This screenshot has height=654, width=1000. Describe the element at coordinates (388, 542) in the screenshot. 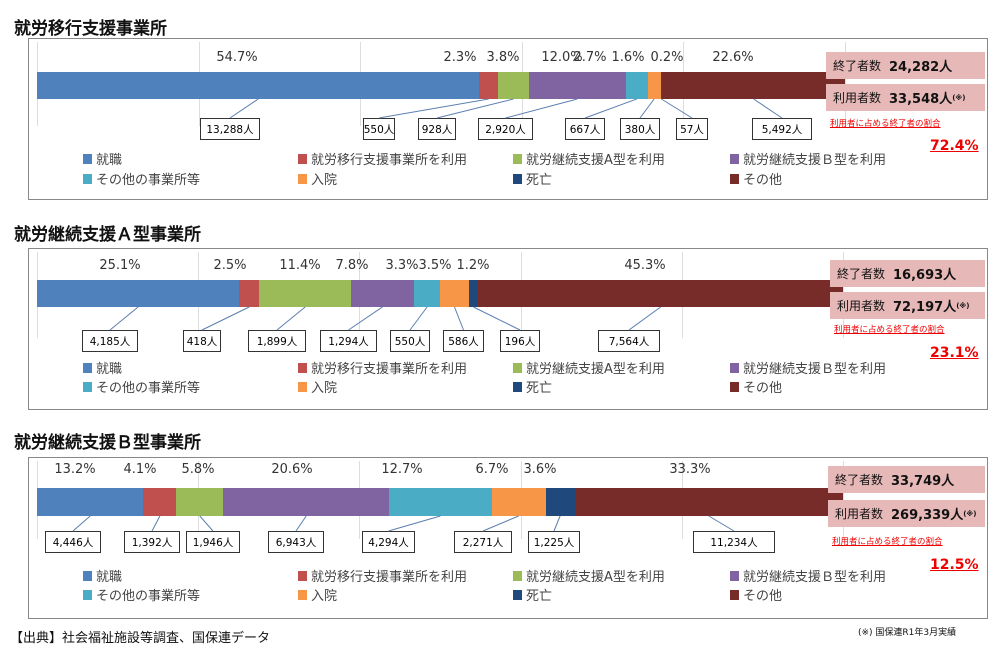

I see `count-box: 4,294人` at that location.